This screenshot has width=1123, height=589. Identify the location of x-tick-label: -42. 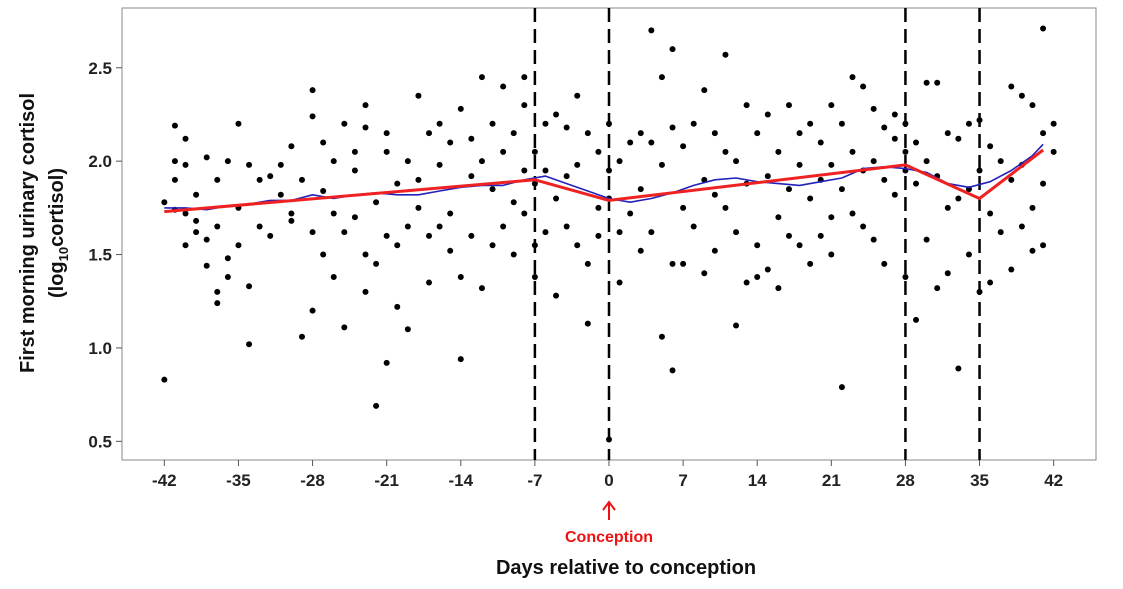
(164, 480).